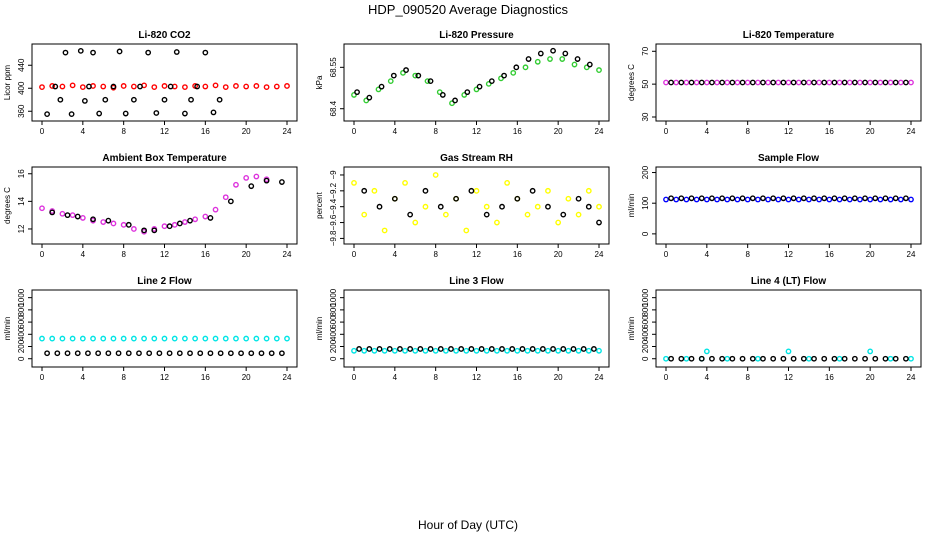  I want to click on x-tick-label: 12, so click(164, 377).